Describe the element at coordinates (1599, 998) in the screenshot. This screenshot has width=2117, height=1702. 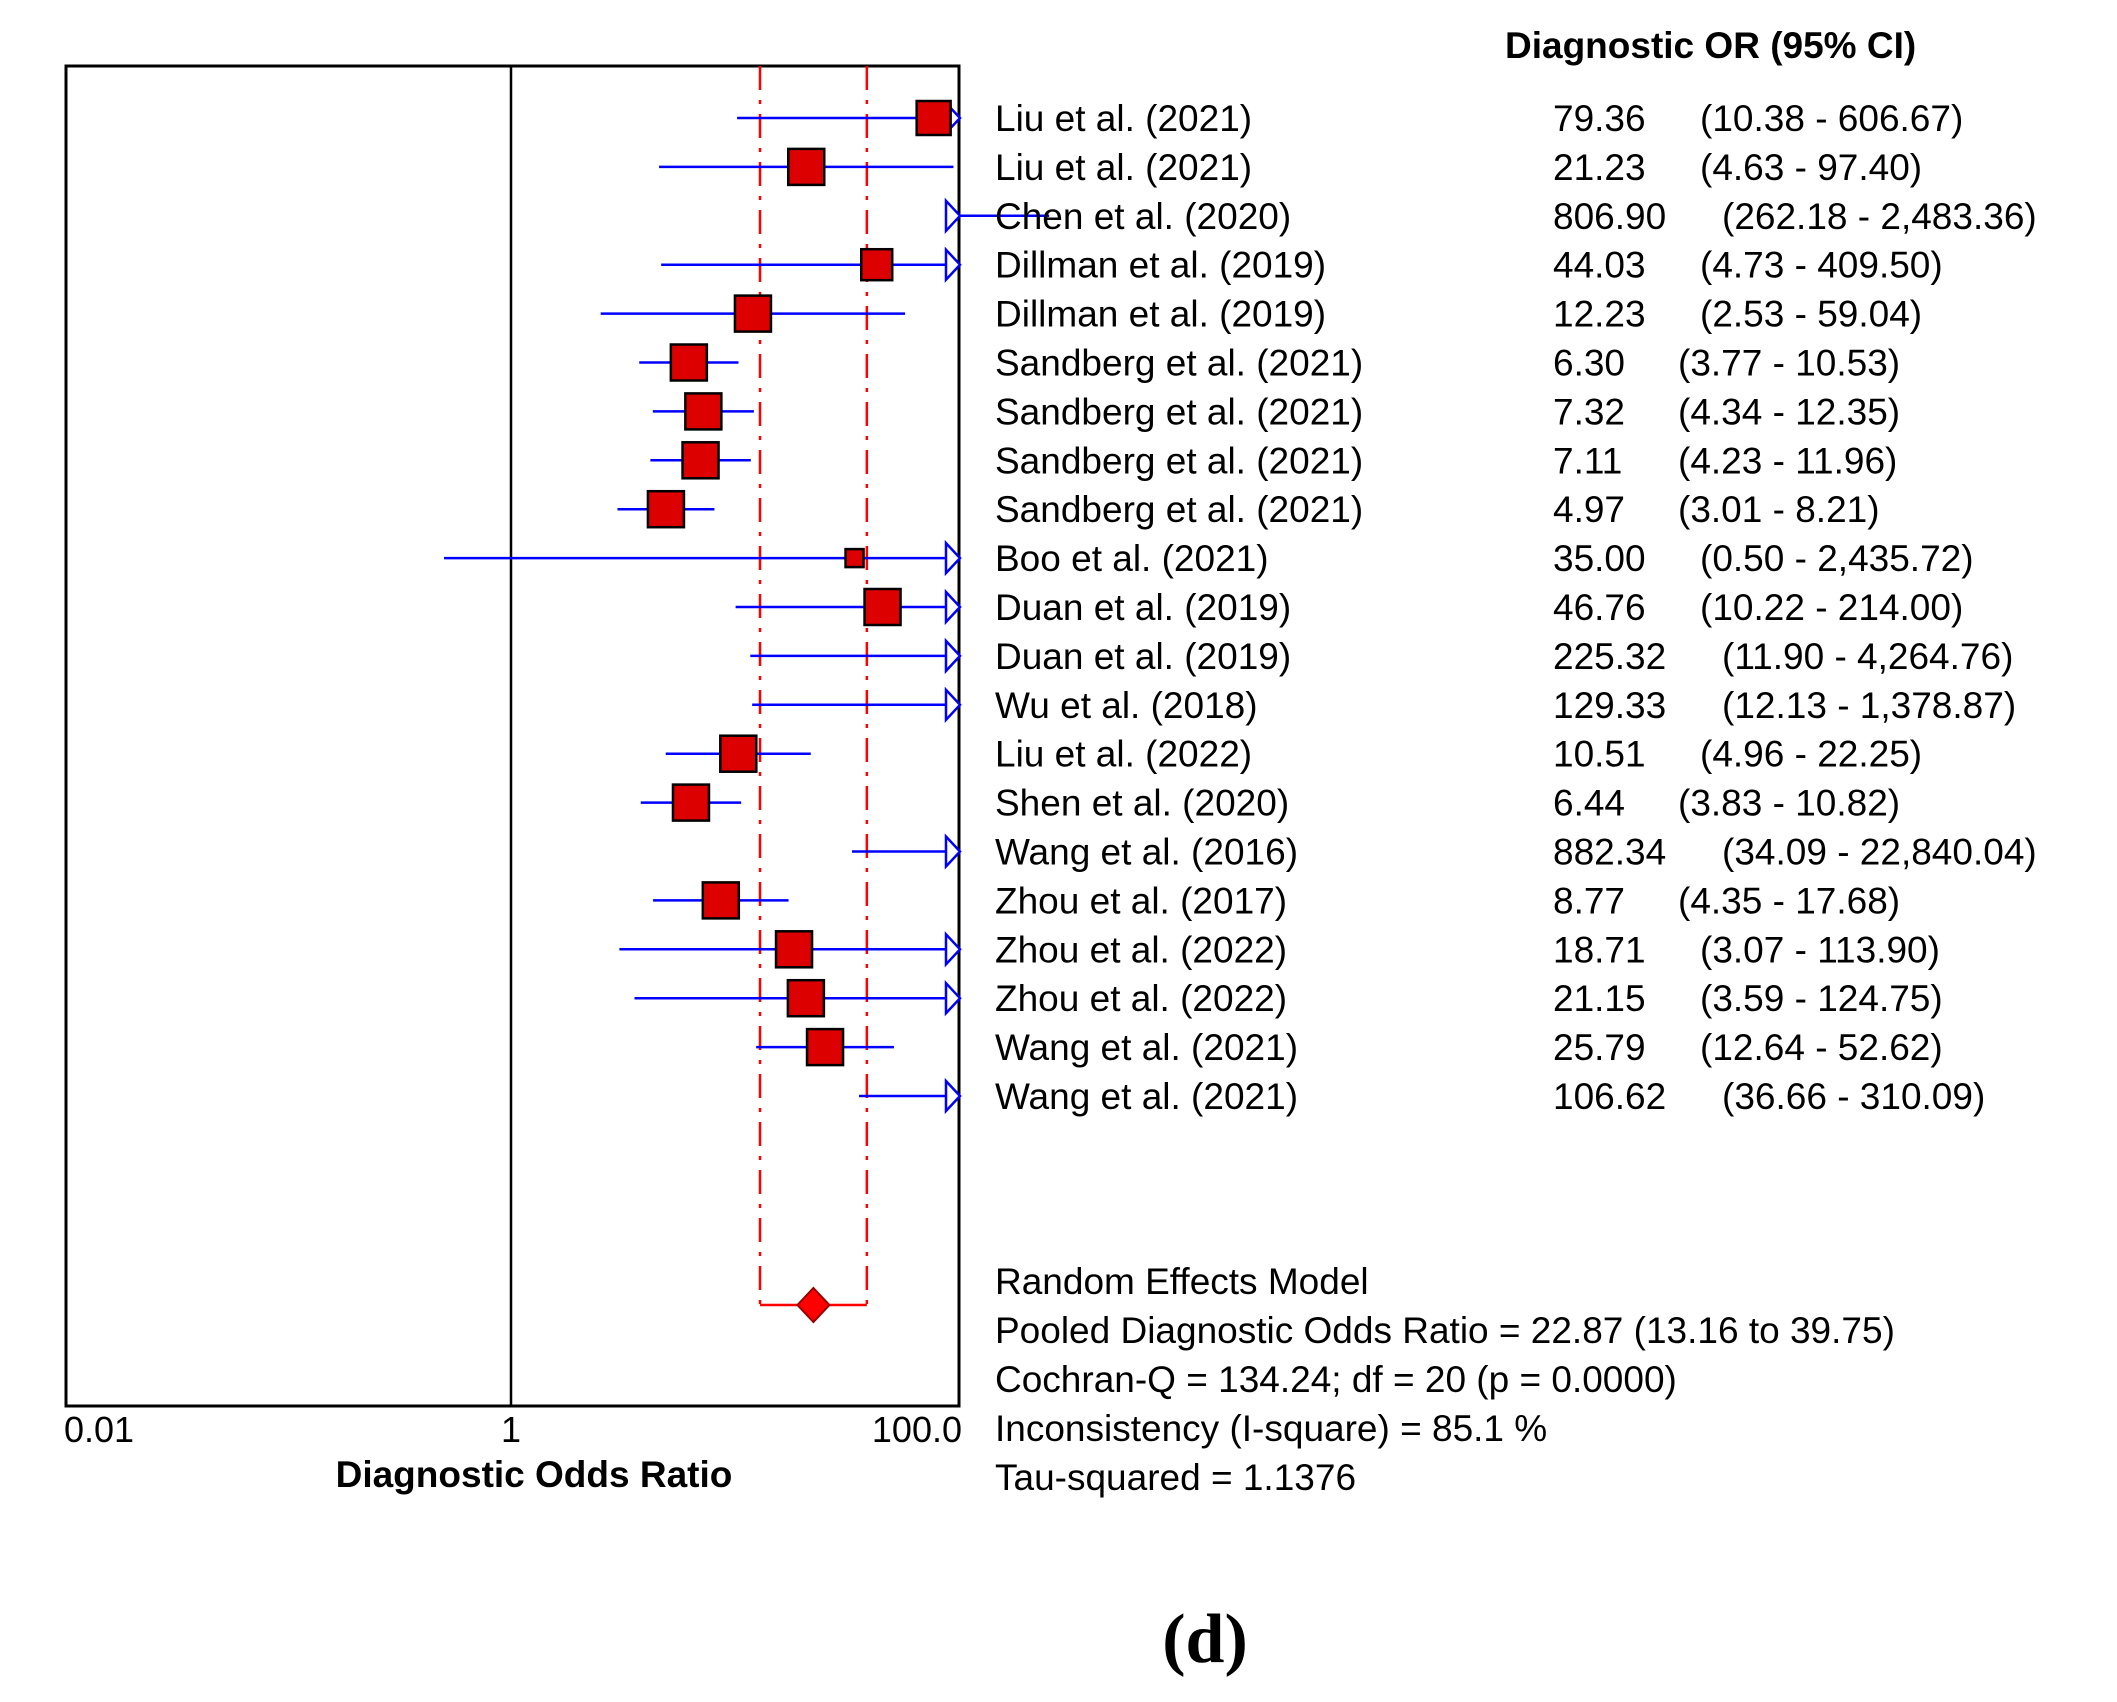
I see `study-or-value: 21.15` at that location.